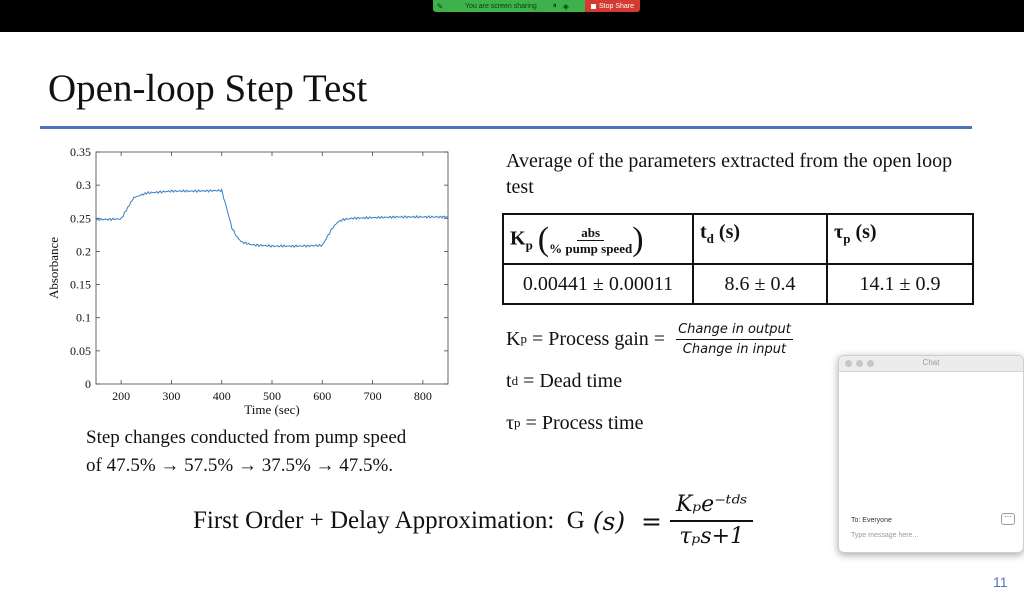  What do you see at coordinates (859, 363) in the screenshot?
I see `minimize-window-icon` at bounding box center [859, 363].